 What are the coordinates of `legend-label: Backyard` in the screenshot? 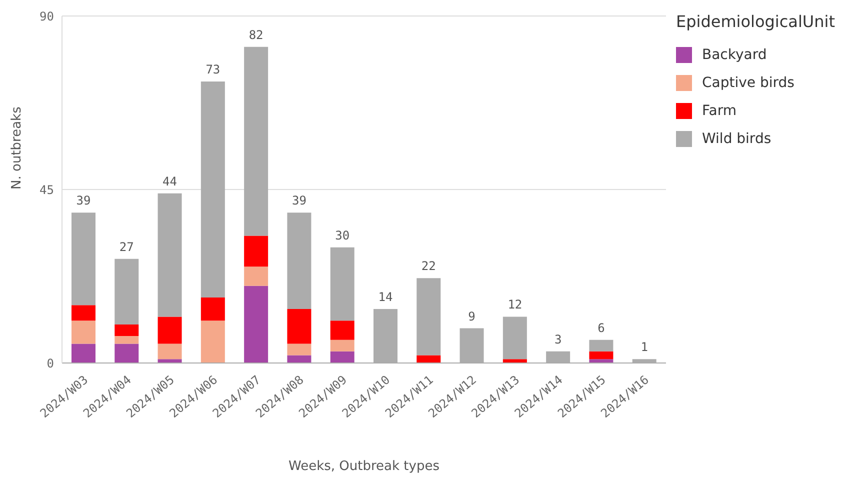 It's located at (734, 55).